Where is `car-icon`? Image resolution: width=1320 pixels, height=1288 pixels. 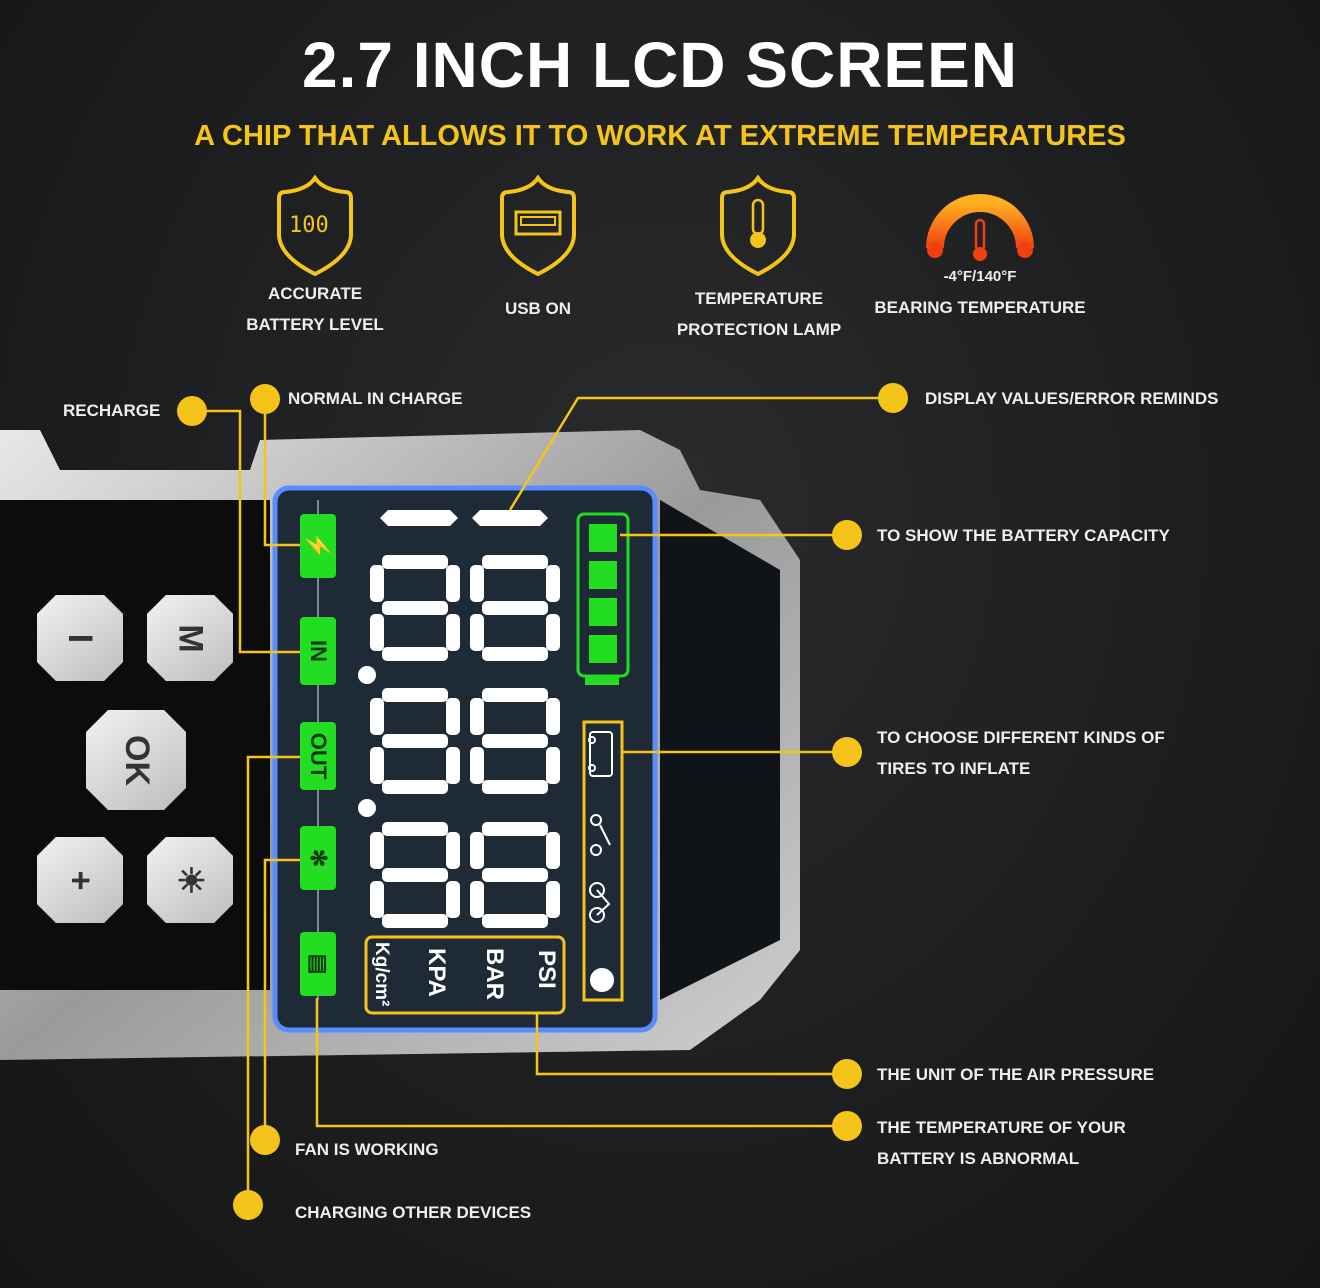 car-icon is located at coordinates (600, 754).